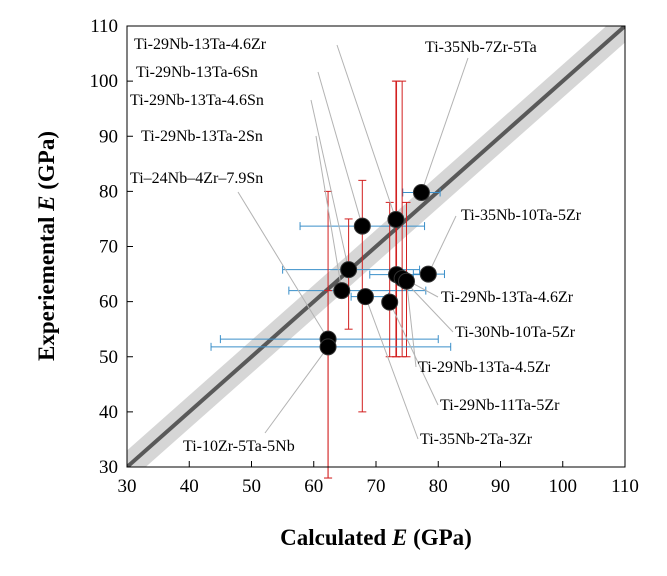  Describe the element at coordinates (202, 136) in the screenshot. I see `point-label: Ti-29Nb-13Ta-2Sn` at that location.